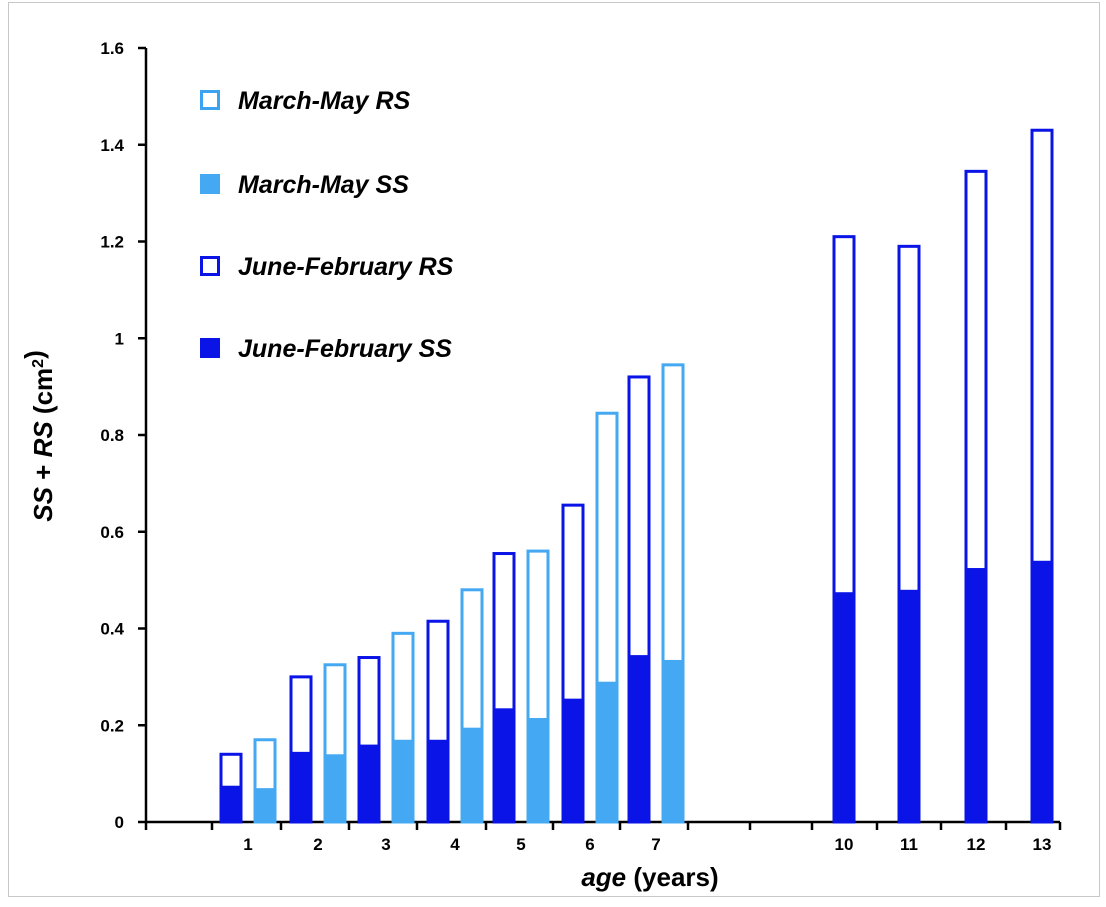 This screenshot has width=1106, height=907. I want to click on axis-title-part: SS, so click(43, 503).